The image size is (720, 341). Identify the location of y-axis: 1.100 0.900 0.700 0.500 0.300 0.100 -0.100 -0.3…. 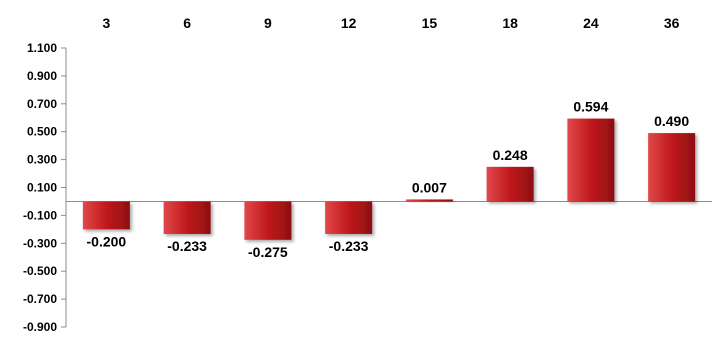
(45, 187).